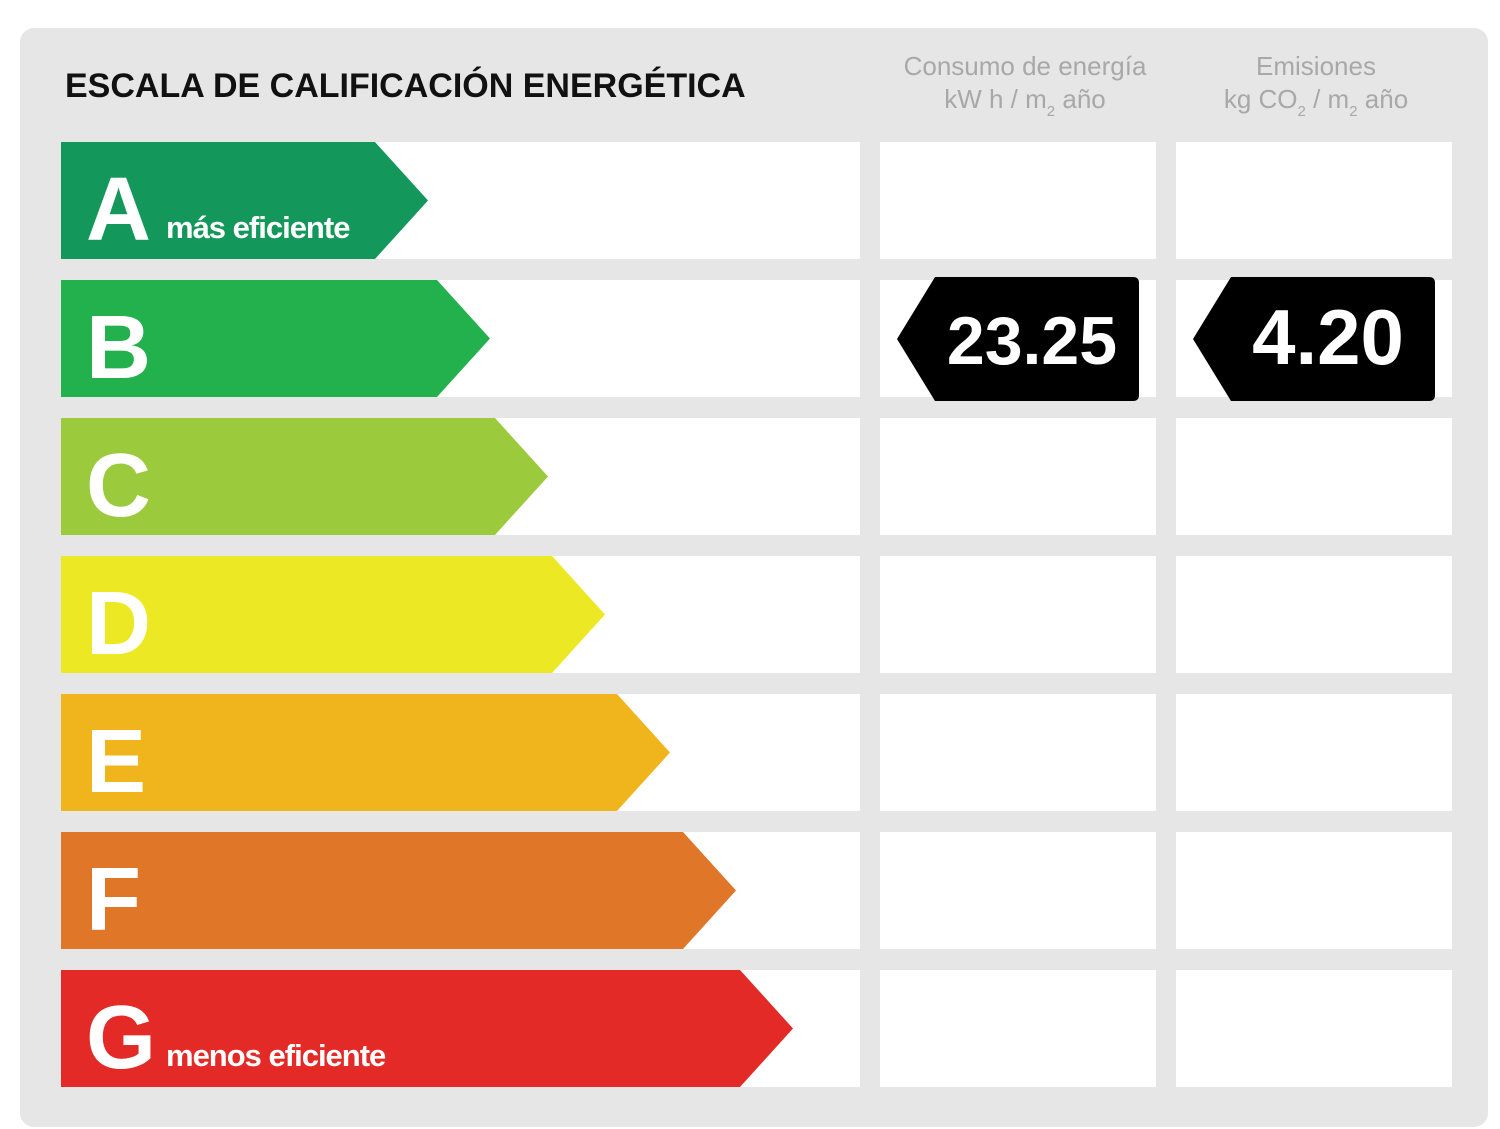 The width and height of the screenshot is (1500, 1129). Describe the element at coordinates (118, 210) in the screenshot. I see `rating-letter: A` at that location.